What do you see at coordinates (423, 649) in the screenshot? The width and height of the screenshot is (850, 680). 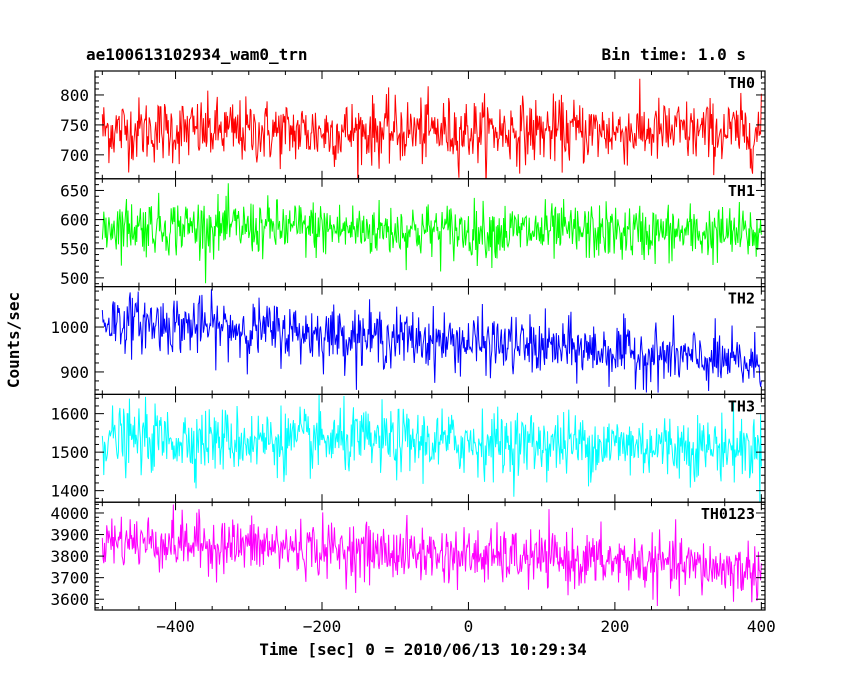 I see `x-axis-label: Time [sec] 0 = 2010/06/13 10:29:34` at bounding box center [423, 649].